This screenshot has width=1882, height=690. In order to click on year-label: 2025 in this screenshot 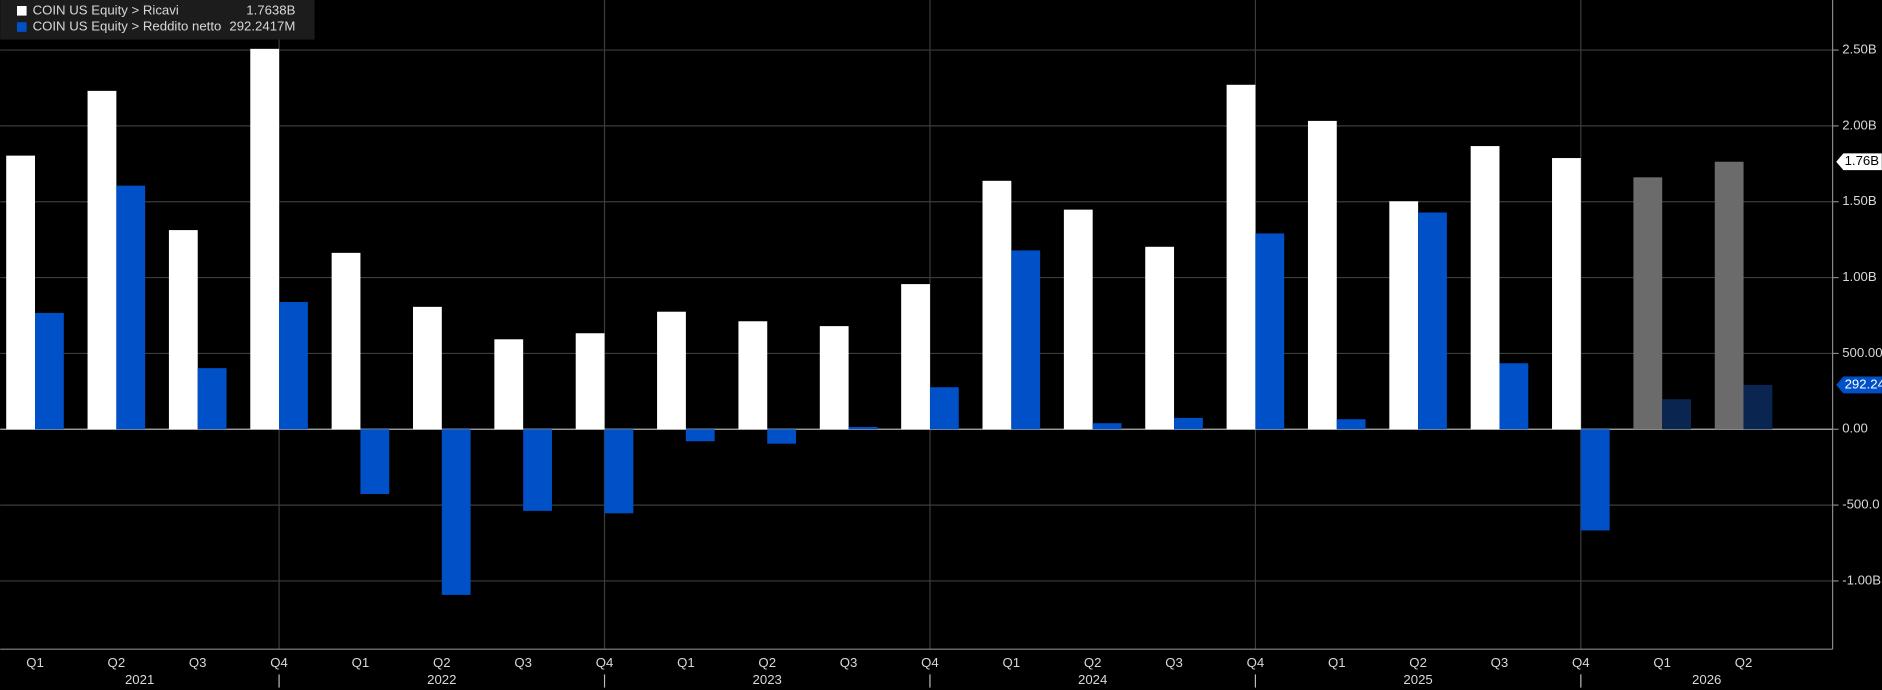, I will do `click(1417, 679)`.